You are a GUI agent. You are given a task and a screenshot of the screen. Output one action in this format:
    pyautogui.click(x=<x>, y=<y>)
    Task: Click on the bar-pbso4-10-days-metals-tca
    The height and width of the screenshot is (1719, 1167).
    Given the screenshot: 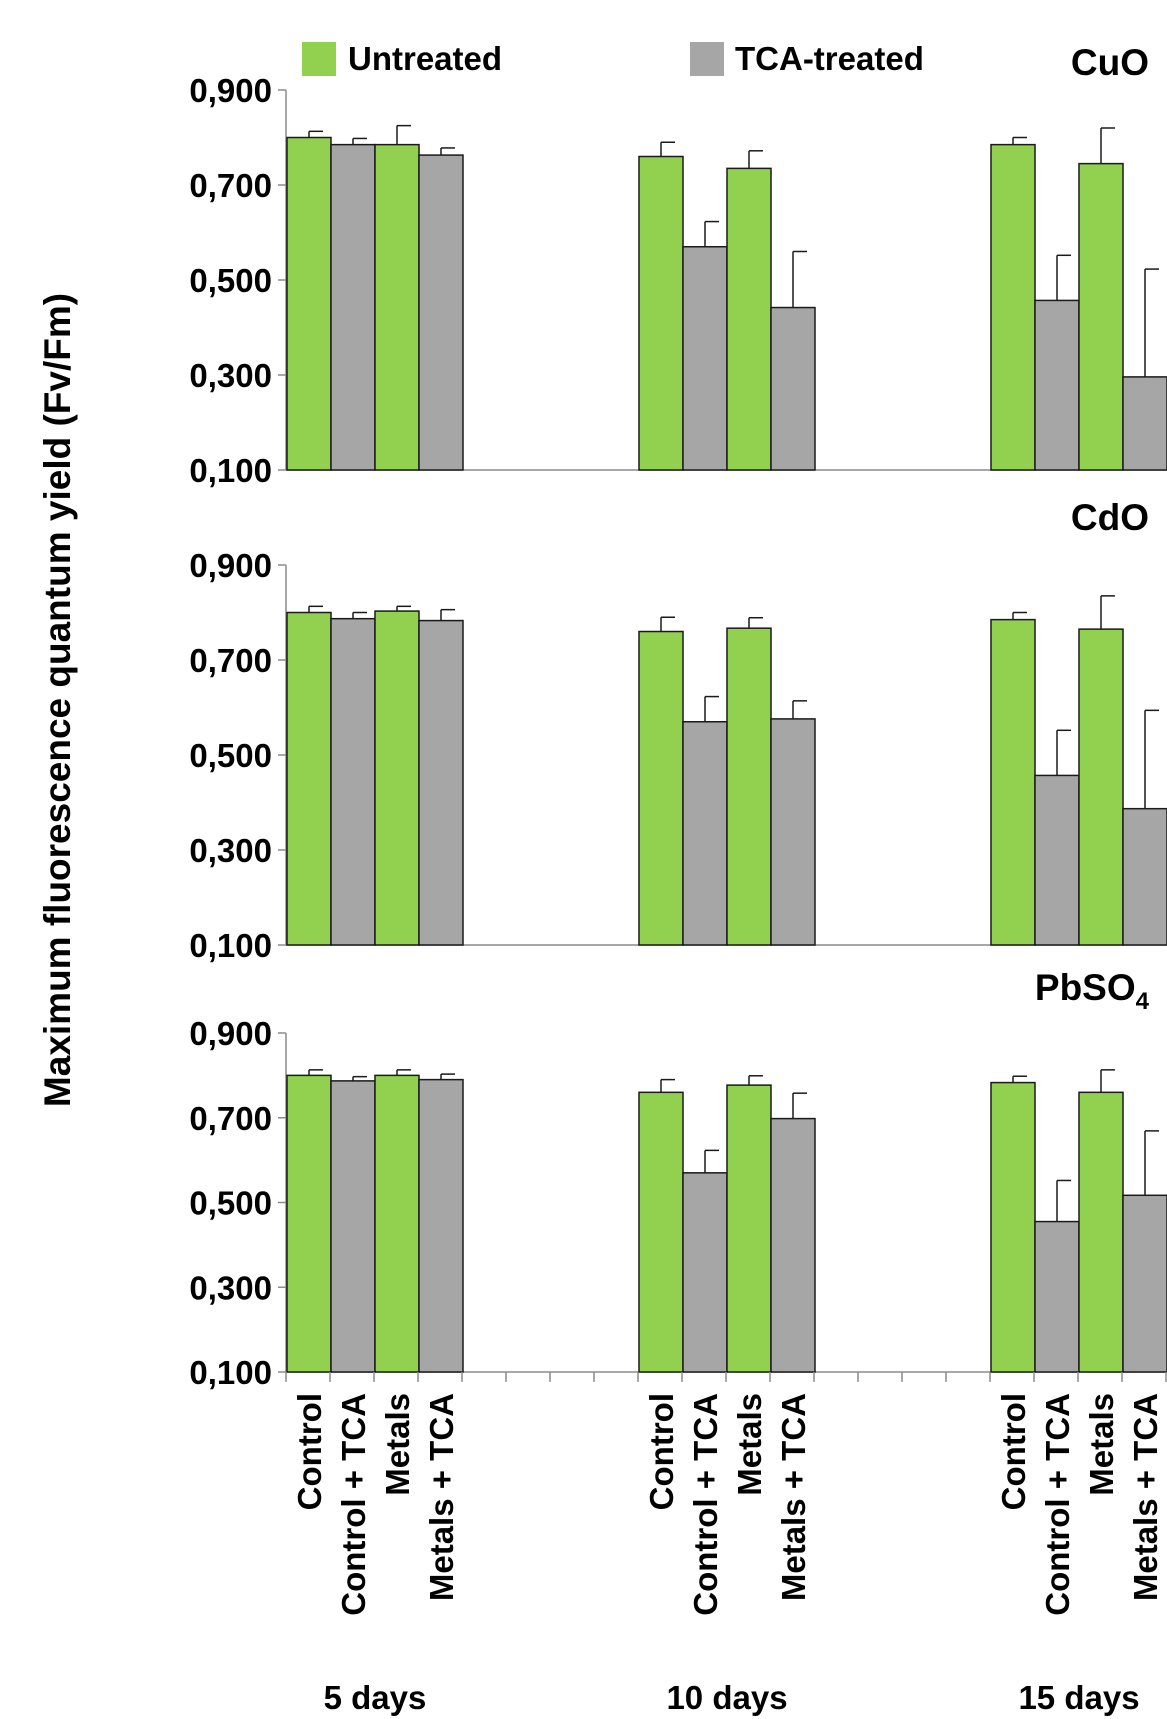 What is the action you would take?
    pyautogui.click(x=793, y=1245)
    